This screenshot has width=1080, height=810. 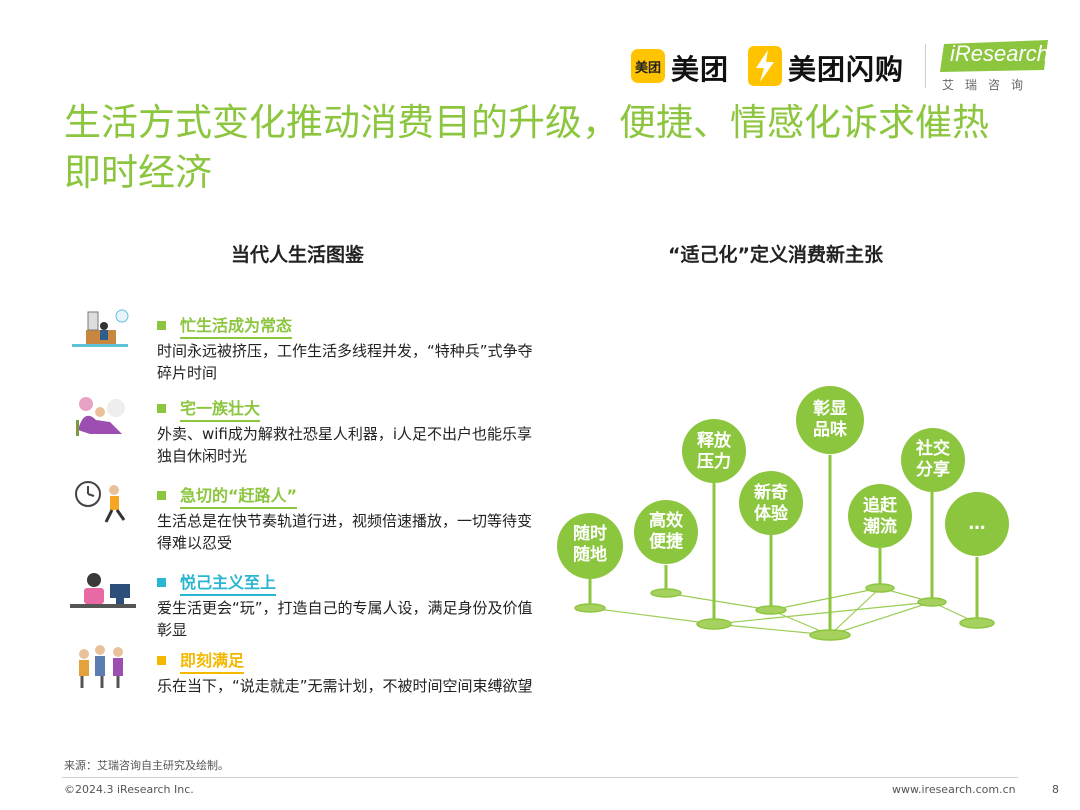 What do you see at coordinates (933, 449) in the screenshot?
I see `node-text-line1: 社交` at bounding box center [933, 449].